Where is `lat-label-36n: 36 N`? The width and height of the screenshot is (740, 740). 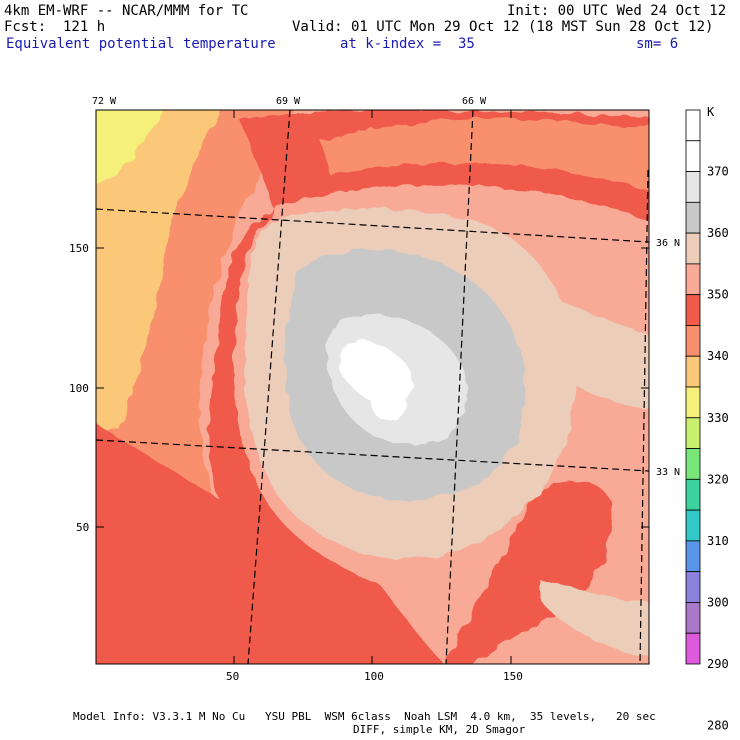 lat-label-36n: 36 N is located at coordinates (668, 243).